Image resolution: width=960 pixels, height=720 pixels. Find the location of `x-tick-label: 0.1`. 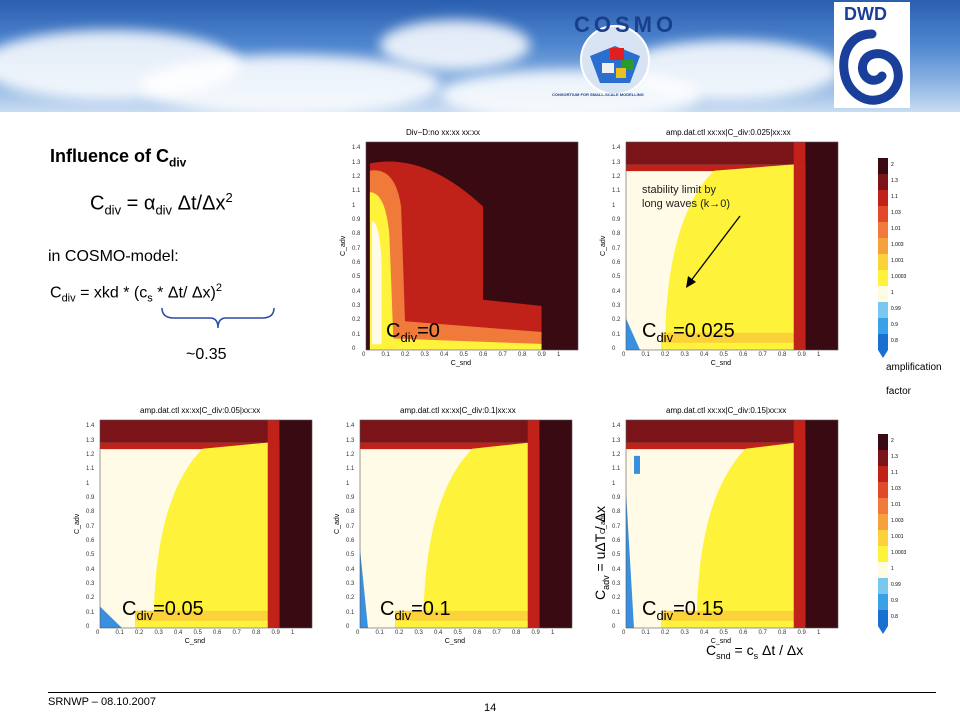

x-tick-label: 0.1 is located at coordinates (379, 633).